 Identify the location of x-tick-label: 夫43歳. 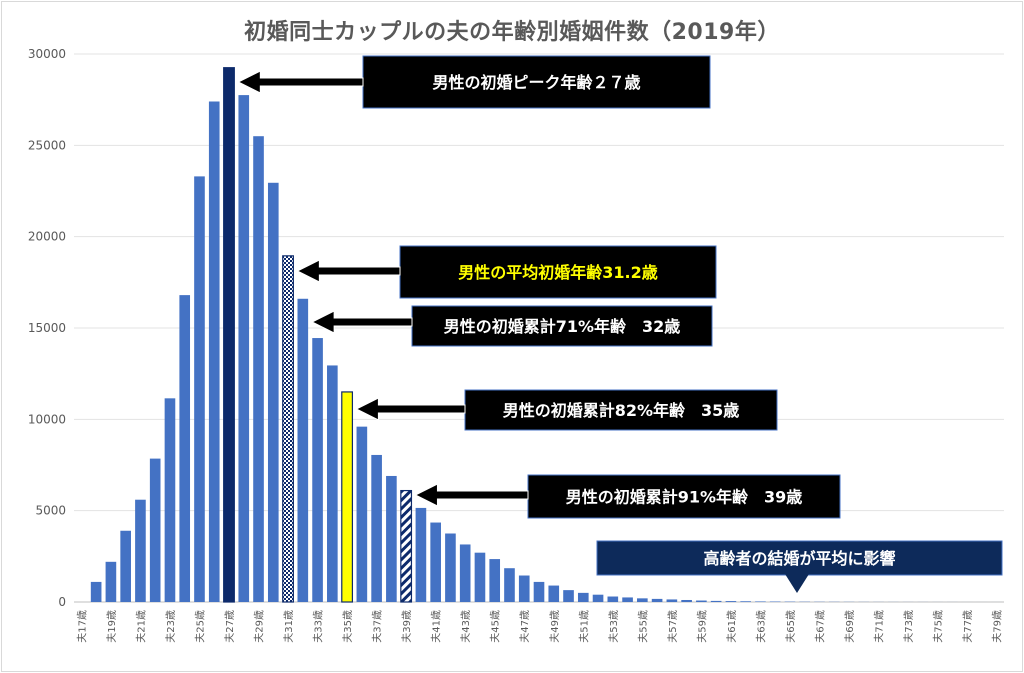
(466, 626).